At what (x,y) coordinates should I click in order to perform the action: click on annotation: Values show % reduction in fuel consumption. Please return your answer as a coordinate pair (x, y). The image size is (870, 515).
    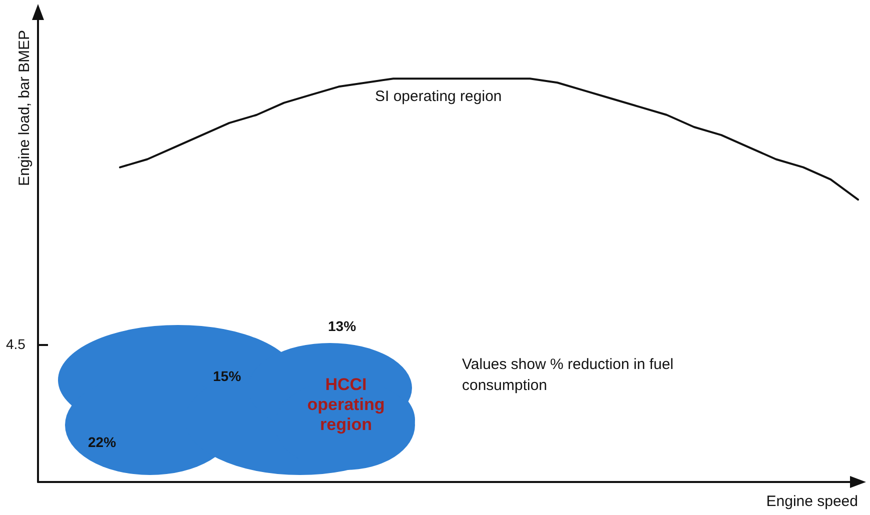
    Looking at the image, I should click on (568, 375).